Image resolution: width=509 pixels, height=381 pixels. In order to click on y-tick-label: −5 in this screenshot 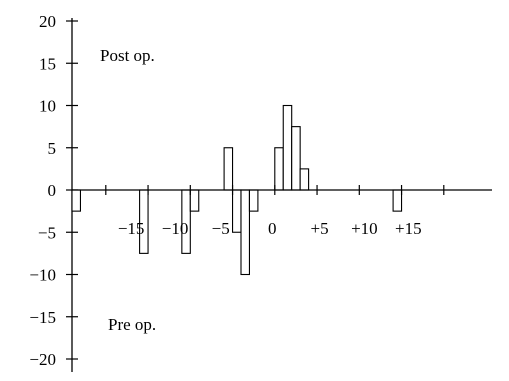, I will do `click(47, 232)`.